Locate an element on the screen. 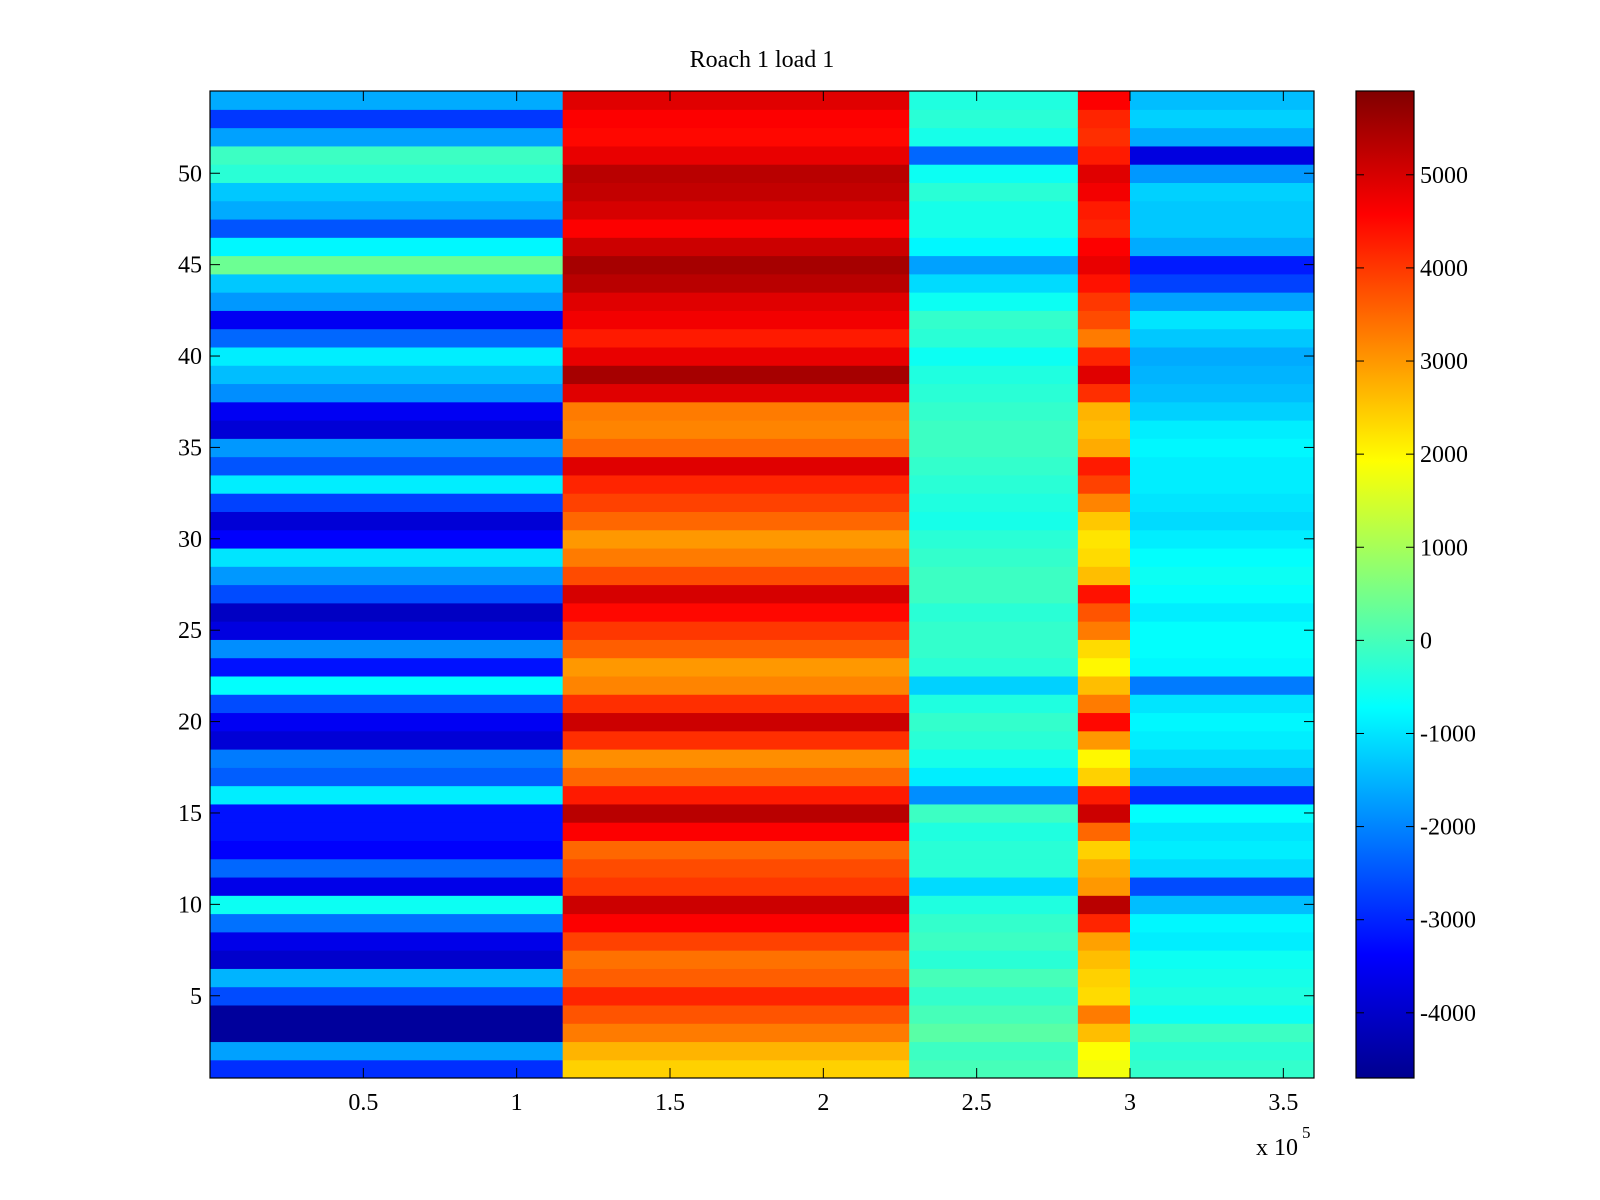  colorbar-tick-label: -3000 is located at coordinates (1448, 921).